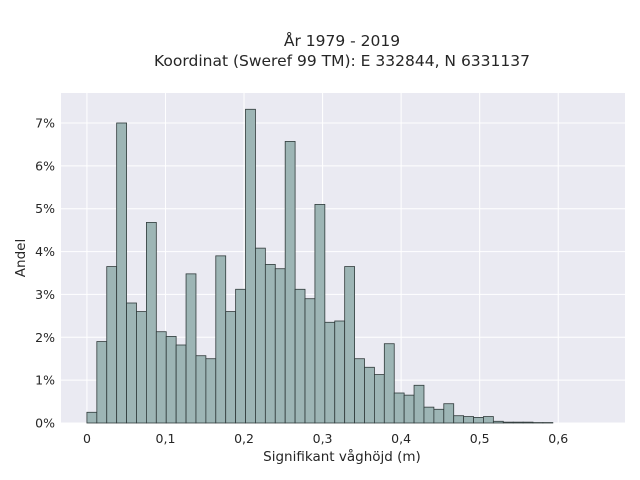 This screenshot has height=480, width=640. Describe the element at coordinates (45, 208) in the screenshot. I see `y-tick-label: 5%` at that location.